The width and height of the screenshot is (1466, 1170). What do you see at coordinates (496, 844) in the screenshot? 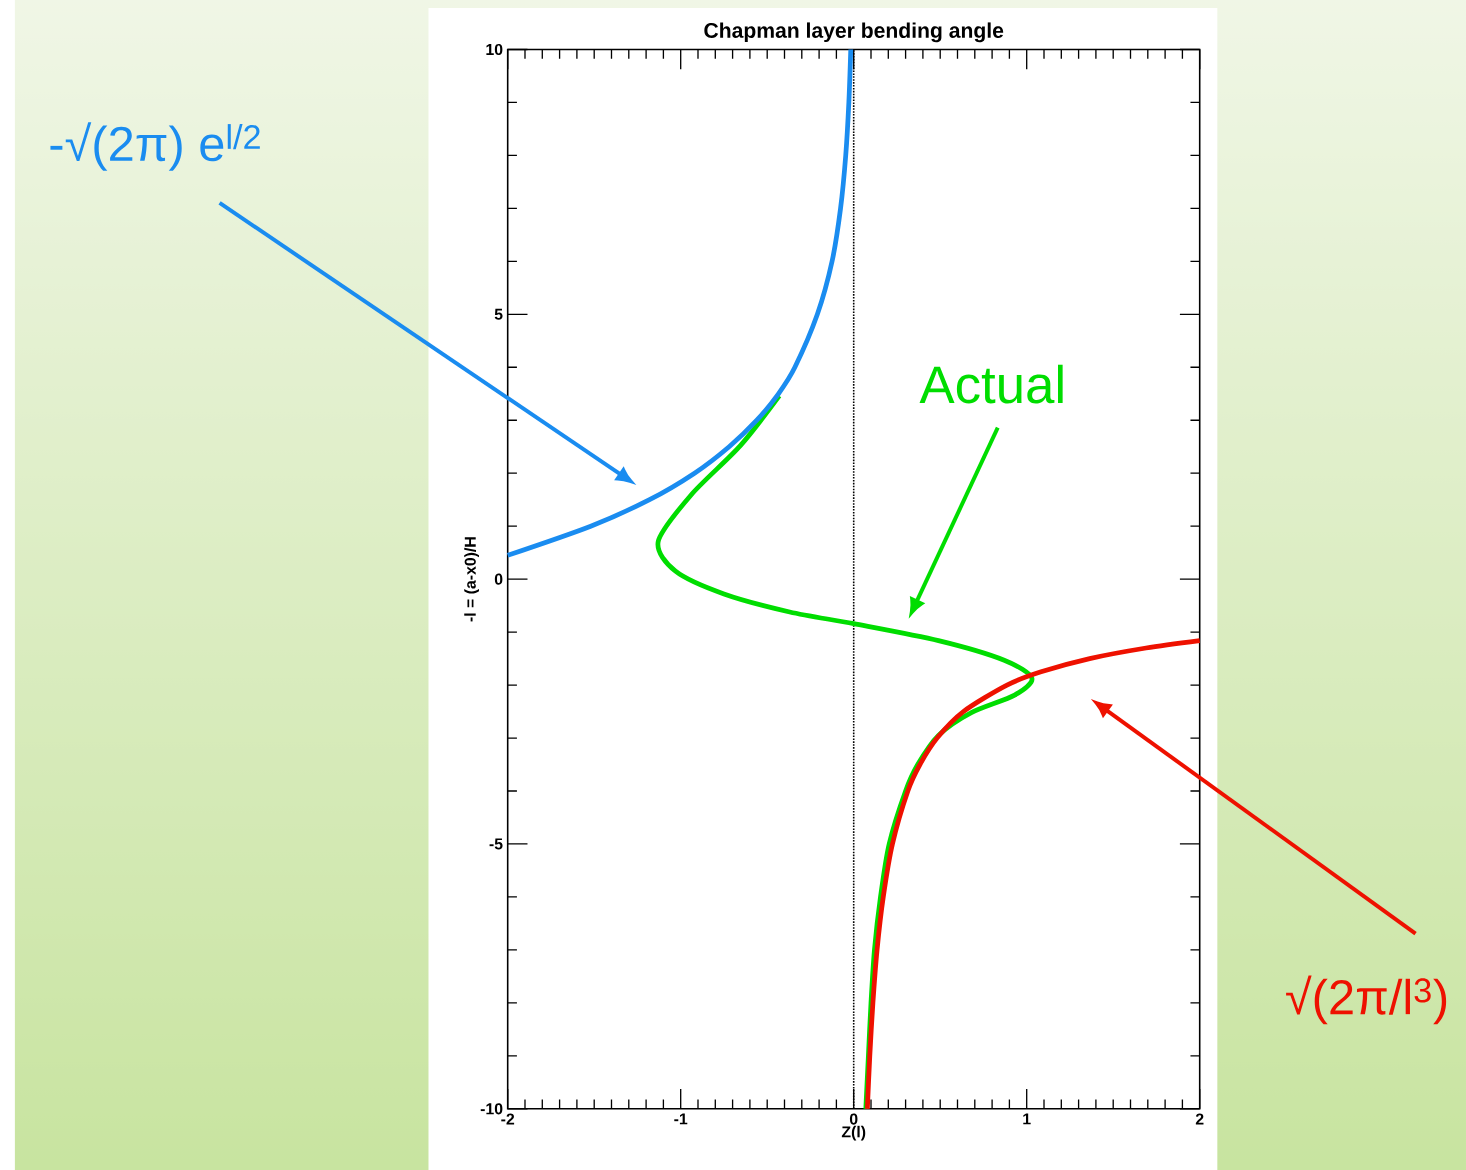
I see `y-tick-label: -5` at bounding box center [496, 844].